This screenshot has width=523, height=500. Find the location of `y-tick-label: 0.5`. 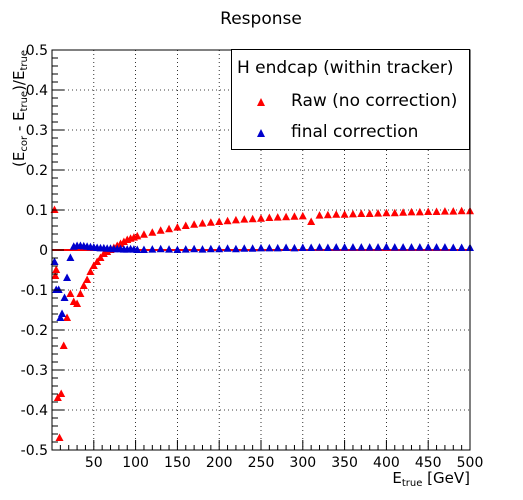

y-tick-label: 0.5 is located at coordinates (37, 51).